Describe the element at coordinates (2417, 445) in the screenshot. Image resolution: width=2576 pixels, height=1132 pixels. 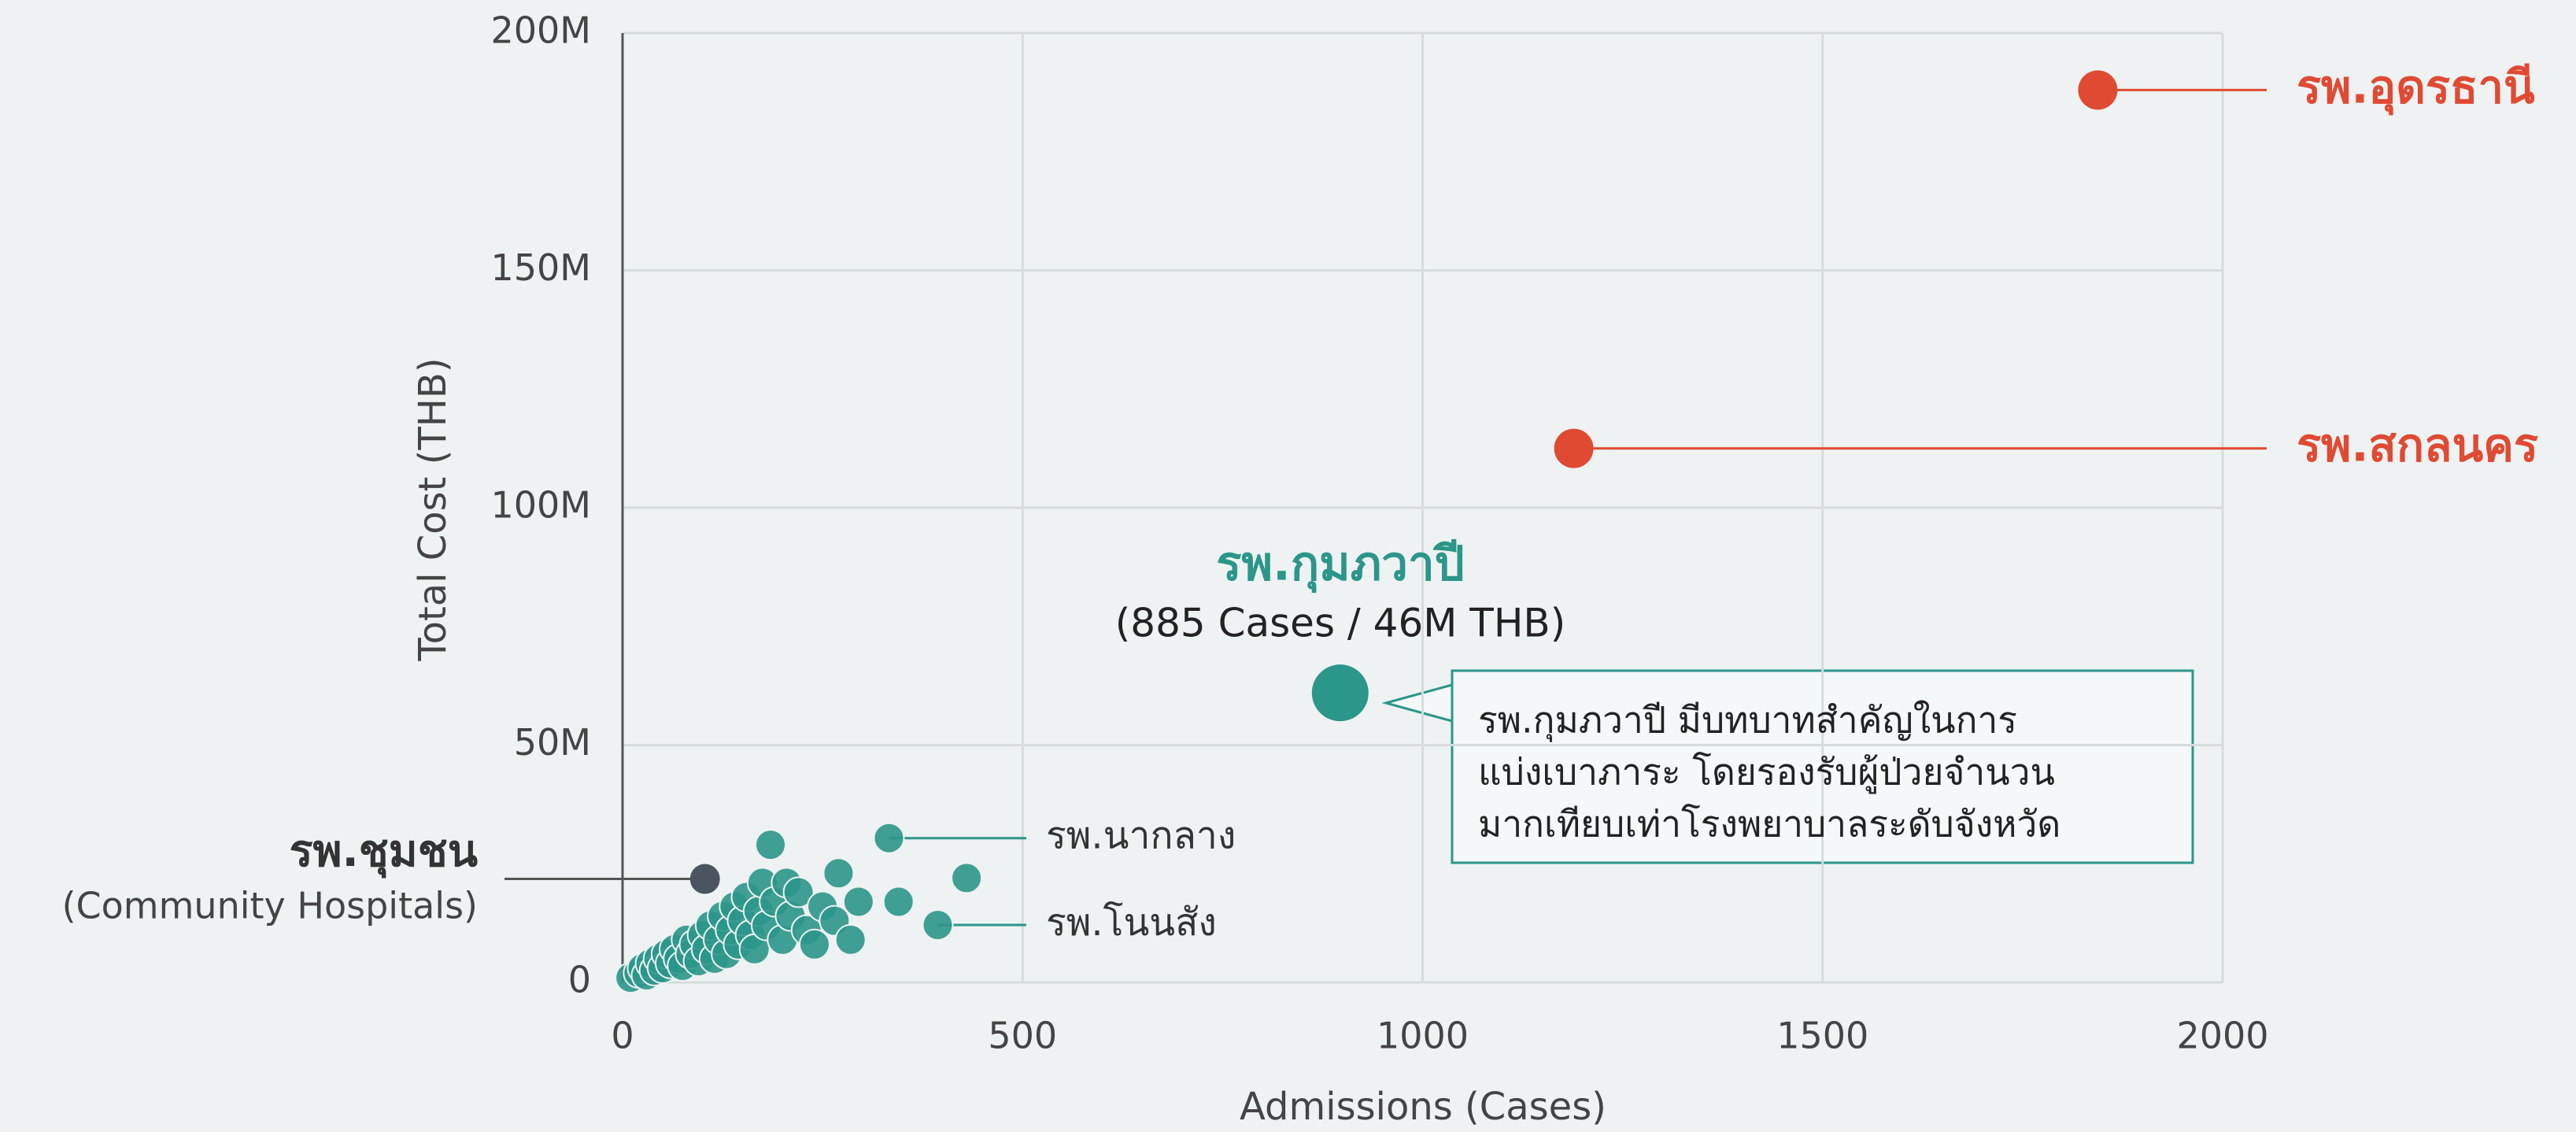
I see `annotation: รพ.สกลนคร` at that location.